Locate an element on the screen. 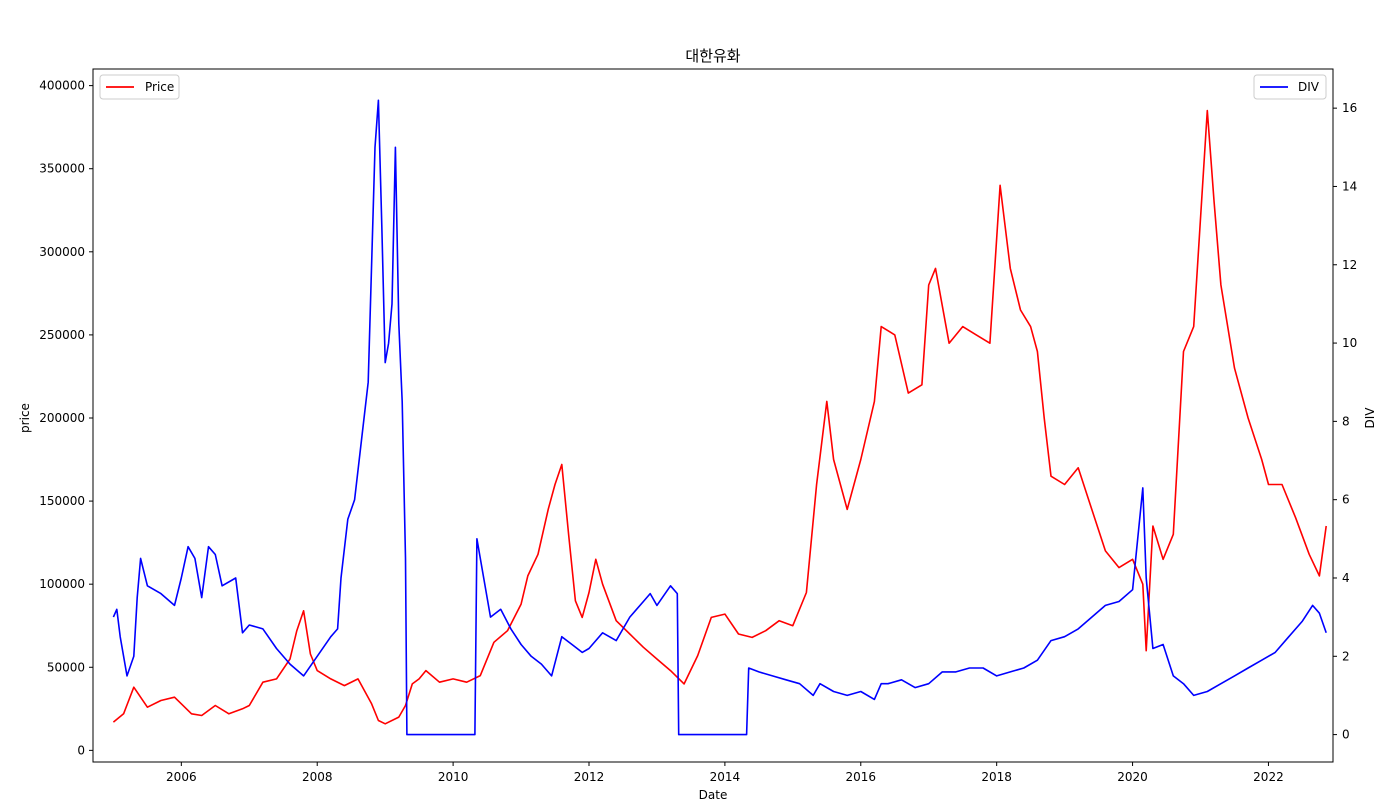  y-left-tick-label: 200000 is located at coordinates (62, 418).